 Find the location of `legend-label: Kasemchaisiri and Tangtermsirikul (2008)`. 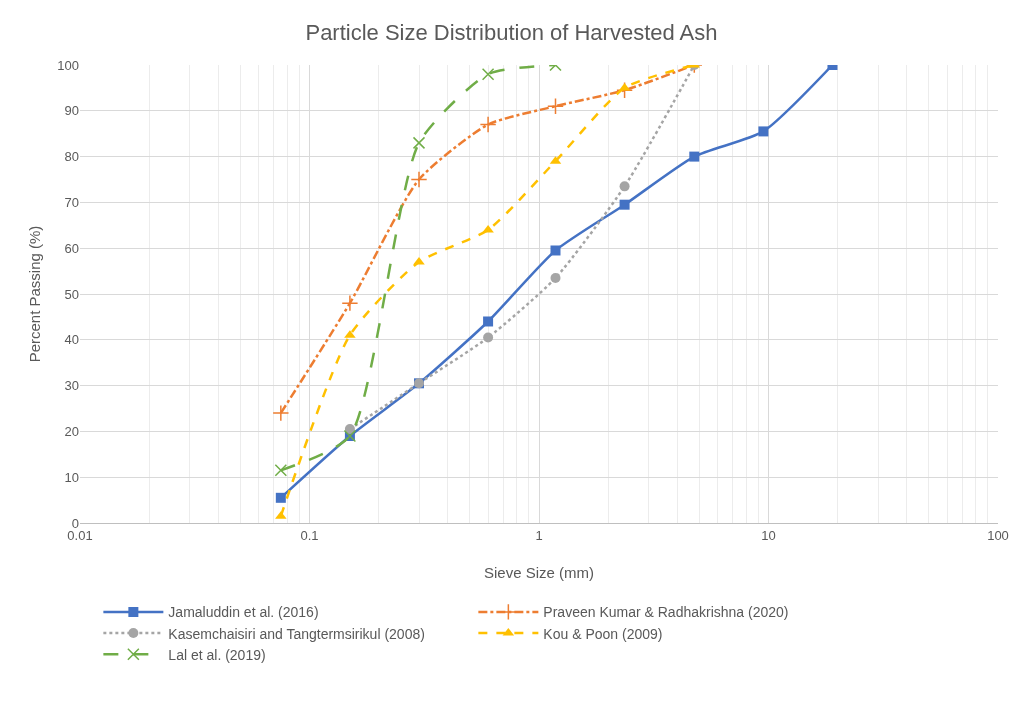

legend-label: Kasemchaisiri and Tangtermsirikul (2008) is located at coordinates (296, 633).